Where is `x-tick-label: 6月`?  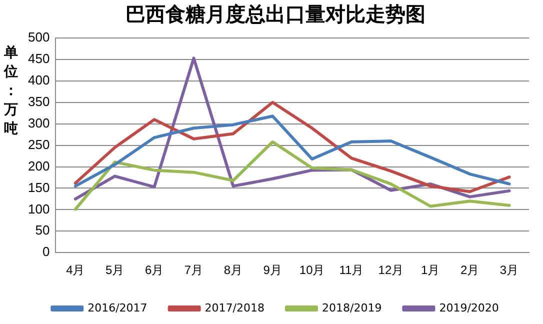 x-tick-label: 6月 is located at coordinates (154, 270).